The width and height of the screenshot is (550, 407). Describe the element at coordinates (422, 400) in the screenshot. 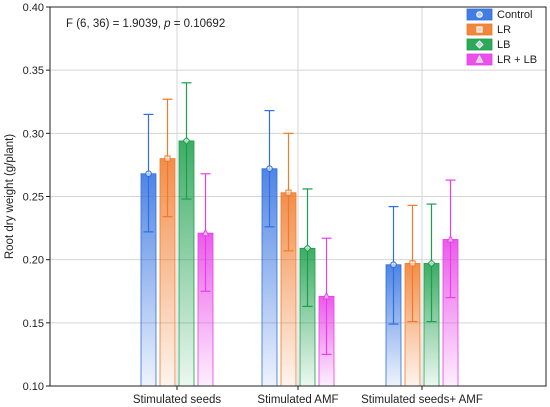

I see `x-category-label: Stimulated seeds+ AMF` at that location.